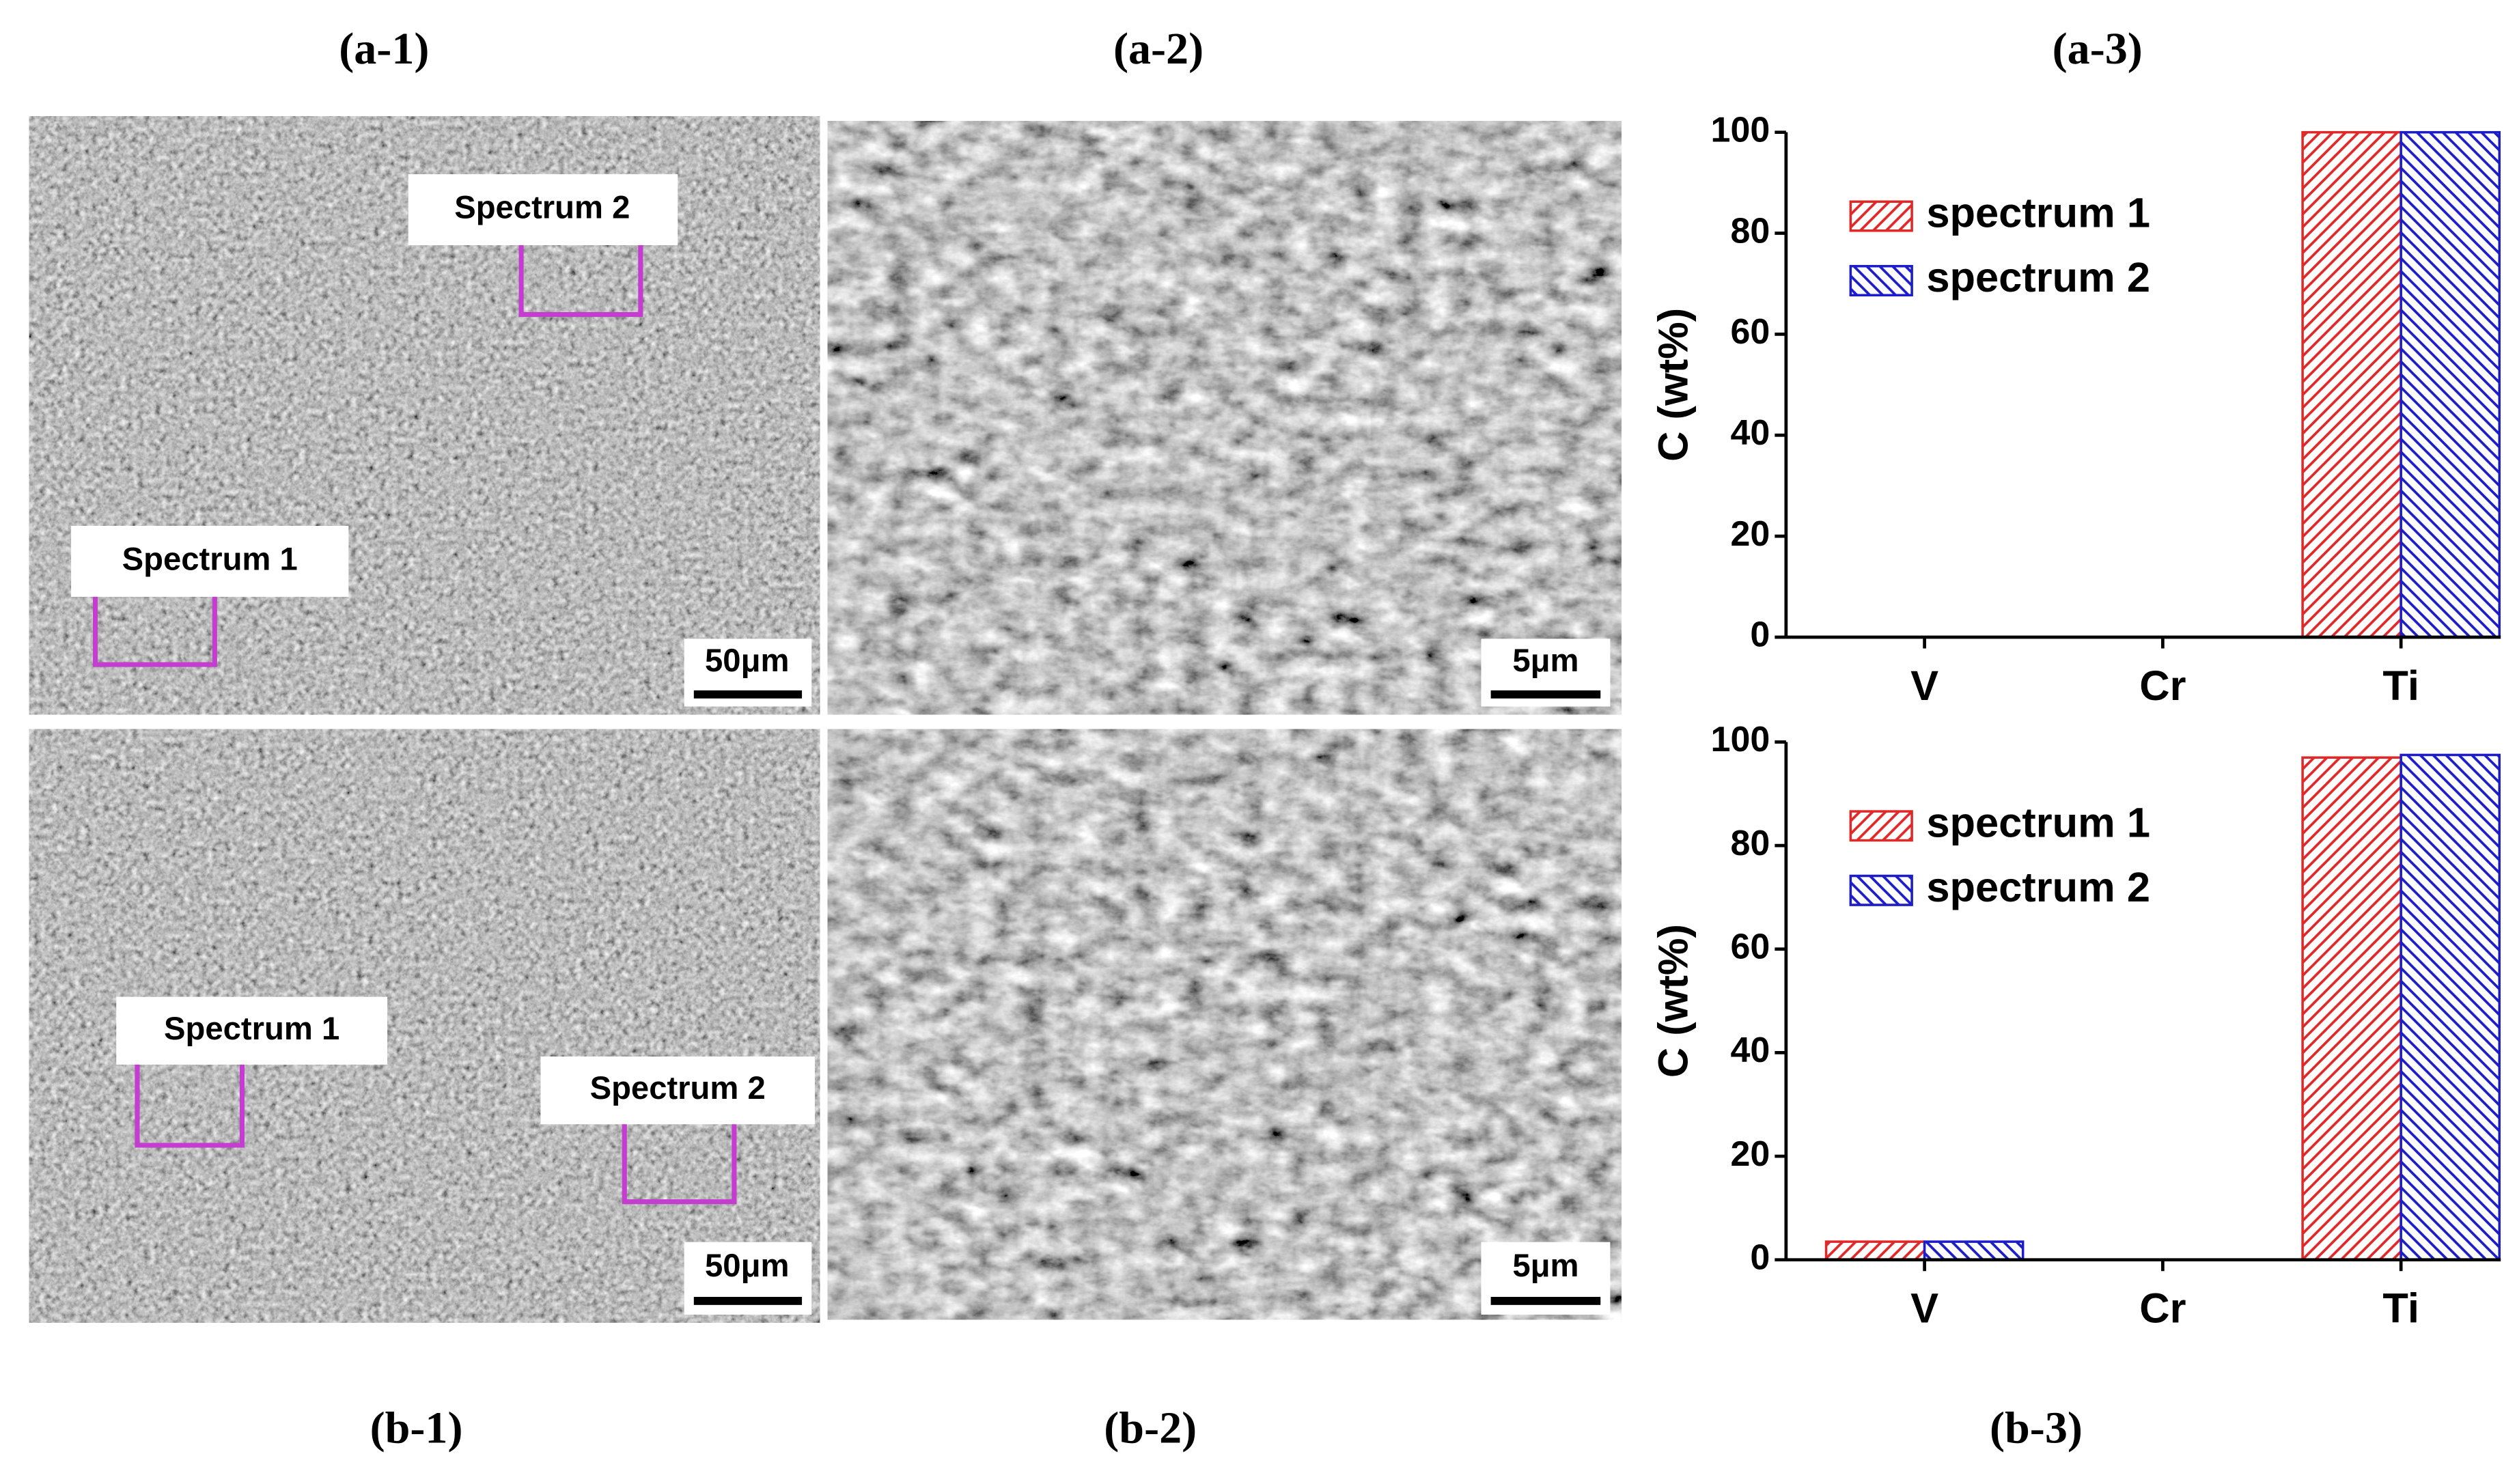 This screenshot has height=1484, width=2517. Describe the element at coordinates (416, 1428) in the screenshot. I see `panel-label: (b-1)` at that location.